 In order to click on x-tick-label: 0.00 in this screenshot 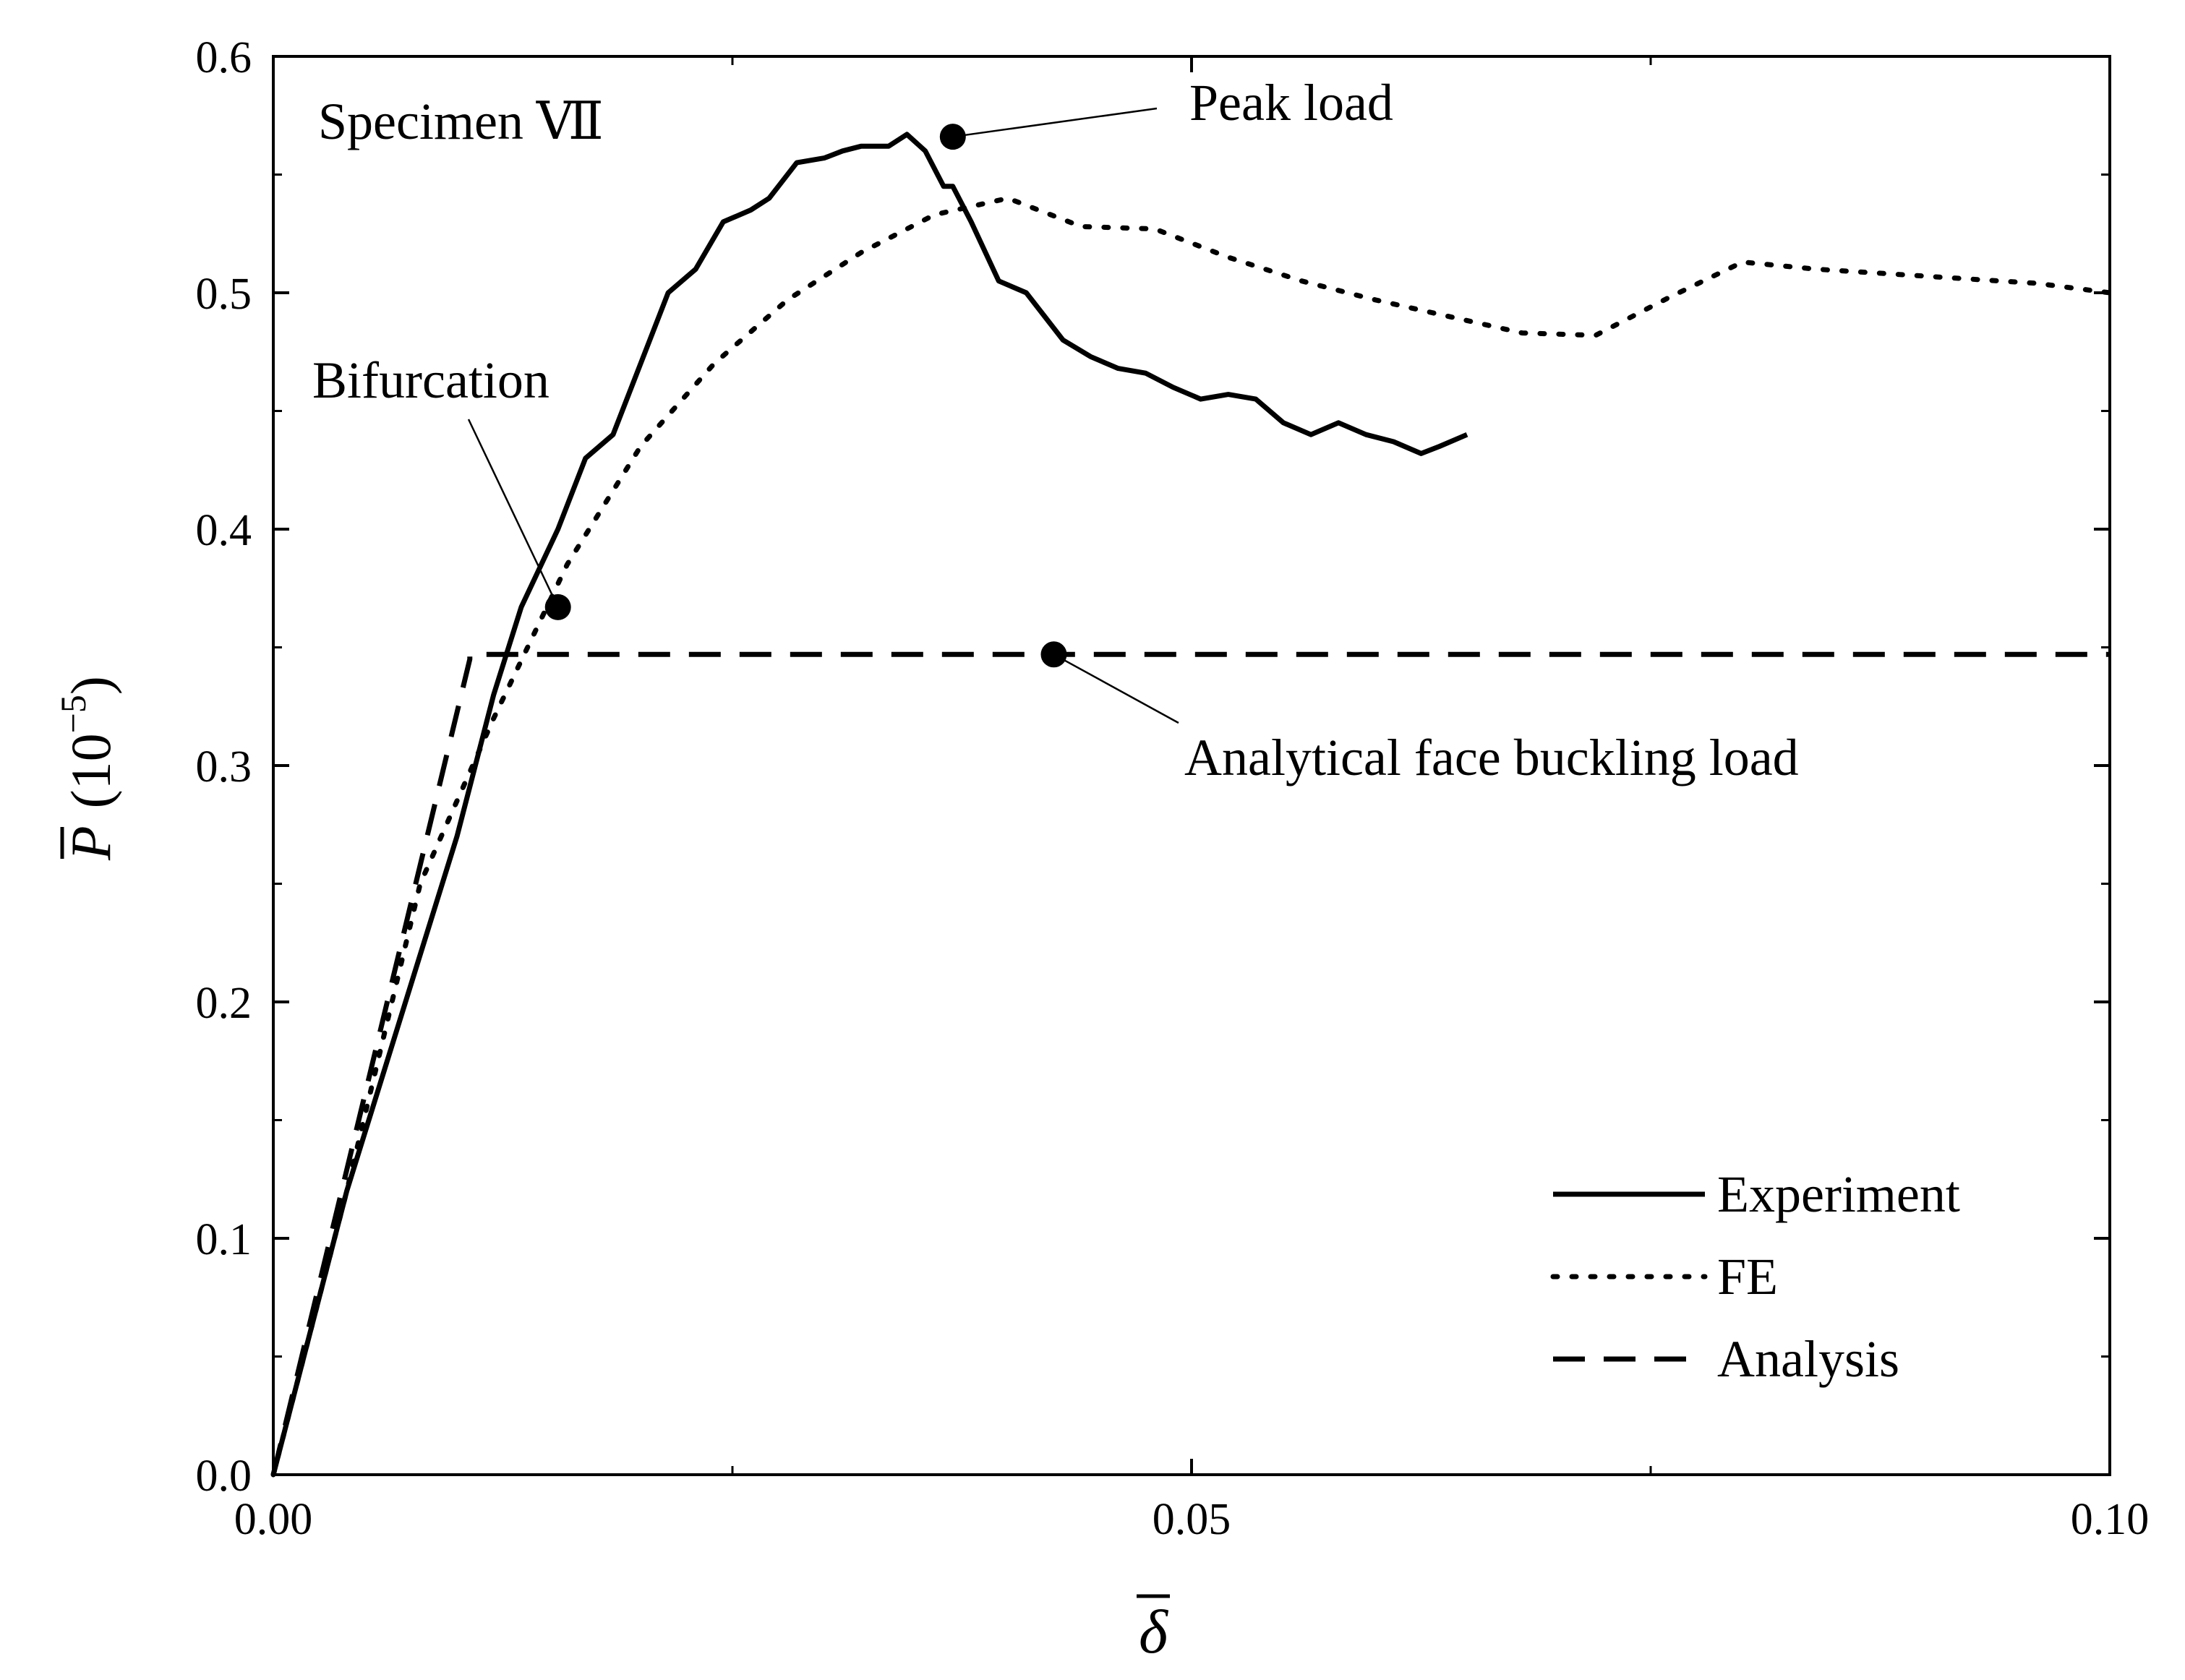, I will do `click(273, 1519)`.